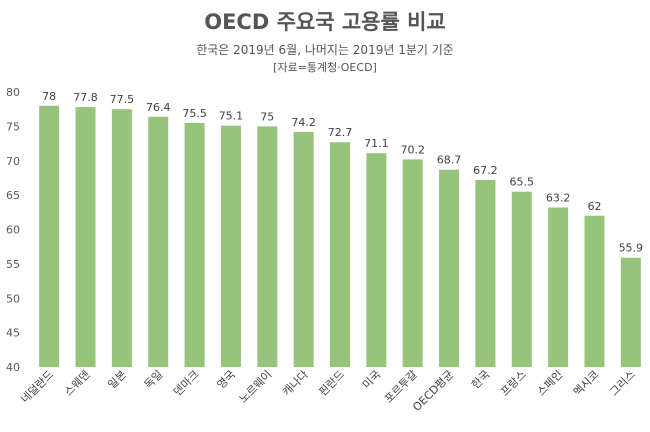 The height and width of the screenshot is (432, 650). What do you see at coordinates (267, 116) in the screenshot?
I see `data-label: 75` at bounding box center [267, 116].